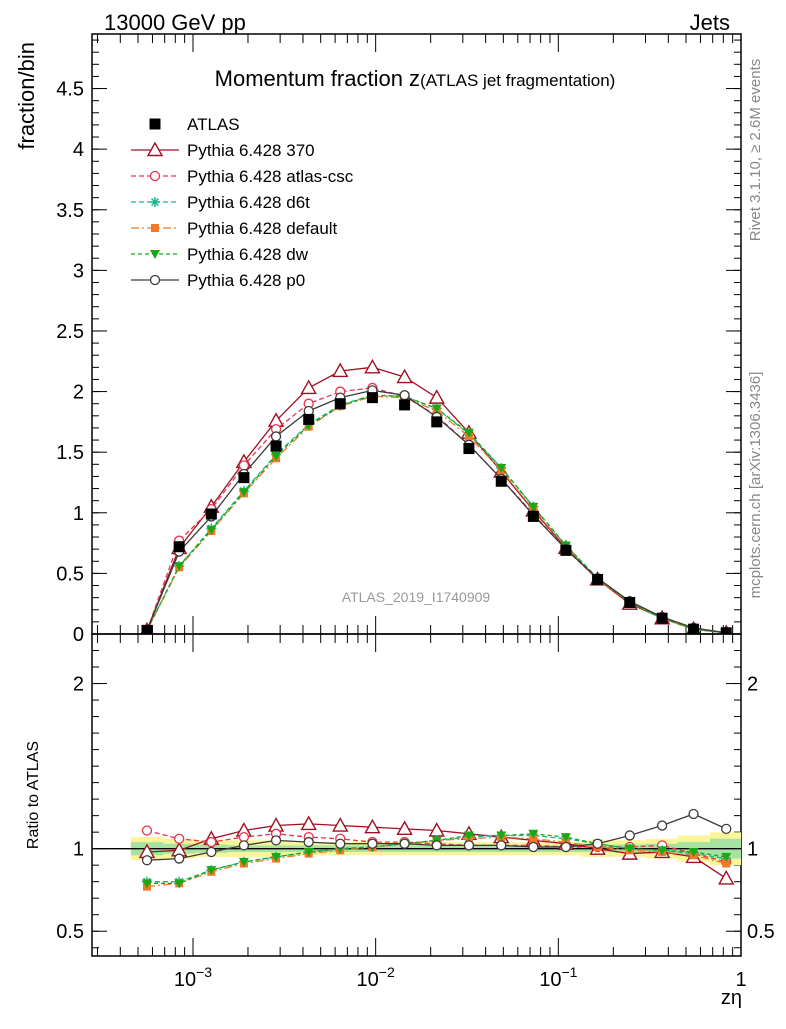 The height and width of the screenshot is (1029, 786). What do you see at coordinates (731, 998) in the screenshot?
I see `x-axis-label: zη` at bounding box center [731, 998].